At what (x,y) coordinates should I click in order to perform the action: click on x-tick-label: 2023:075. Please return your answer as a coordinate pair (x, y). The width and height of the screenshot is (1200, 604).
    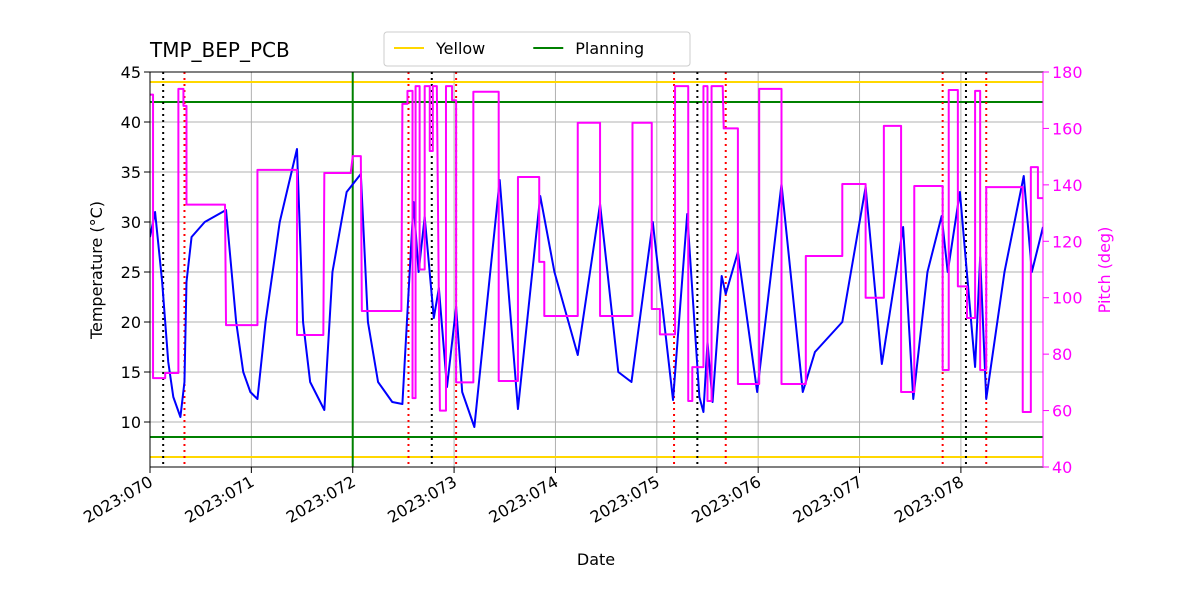
    Looking at the image, I should click on (625, 499).